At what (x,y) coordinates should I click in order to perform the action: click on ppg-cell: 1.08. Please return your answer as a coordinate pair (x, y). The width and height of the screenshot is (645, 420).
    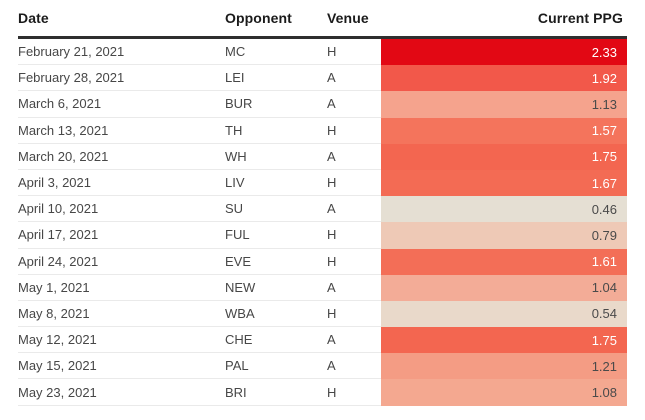
    Looking at the image, I should click on (504, 392).